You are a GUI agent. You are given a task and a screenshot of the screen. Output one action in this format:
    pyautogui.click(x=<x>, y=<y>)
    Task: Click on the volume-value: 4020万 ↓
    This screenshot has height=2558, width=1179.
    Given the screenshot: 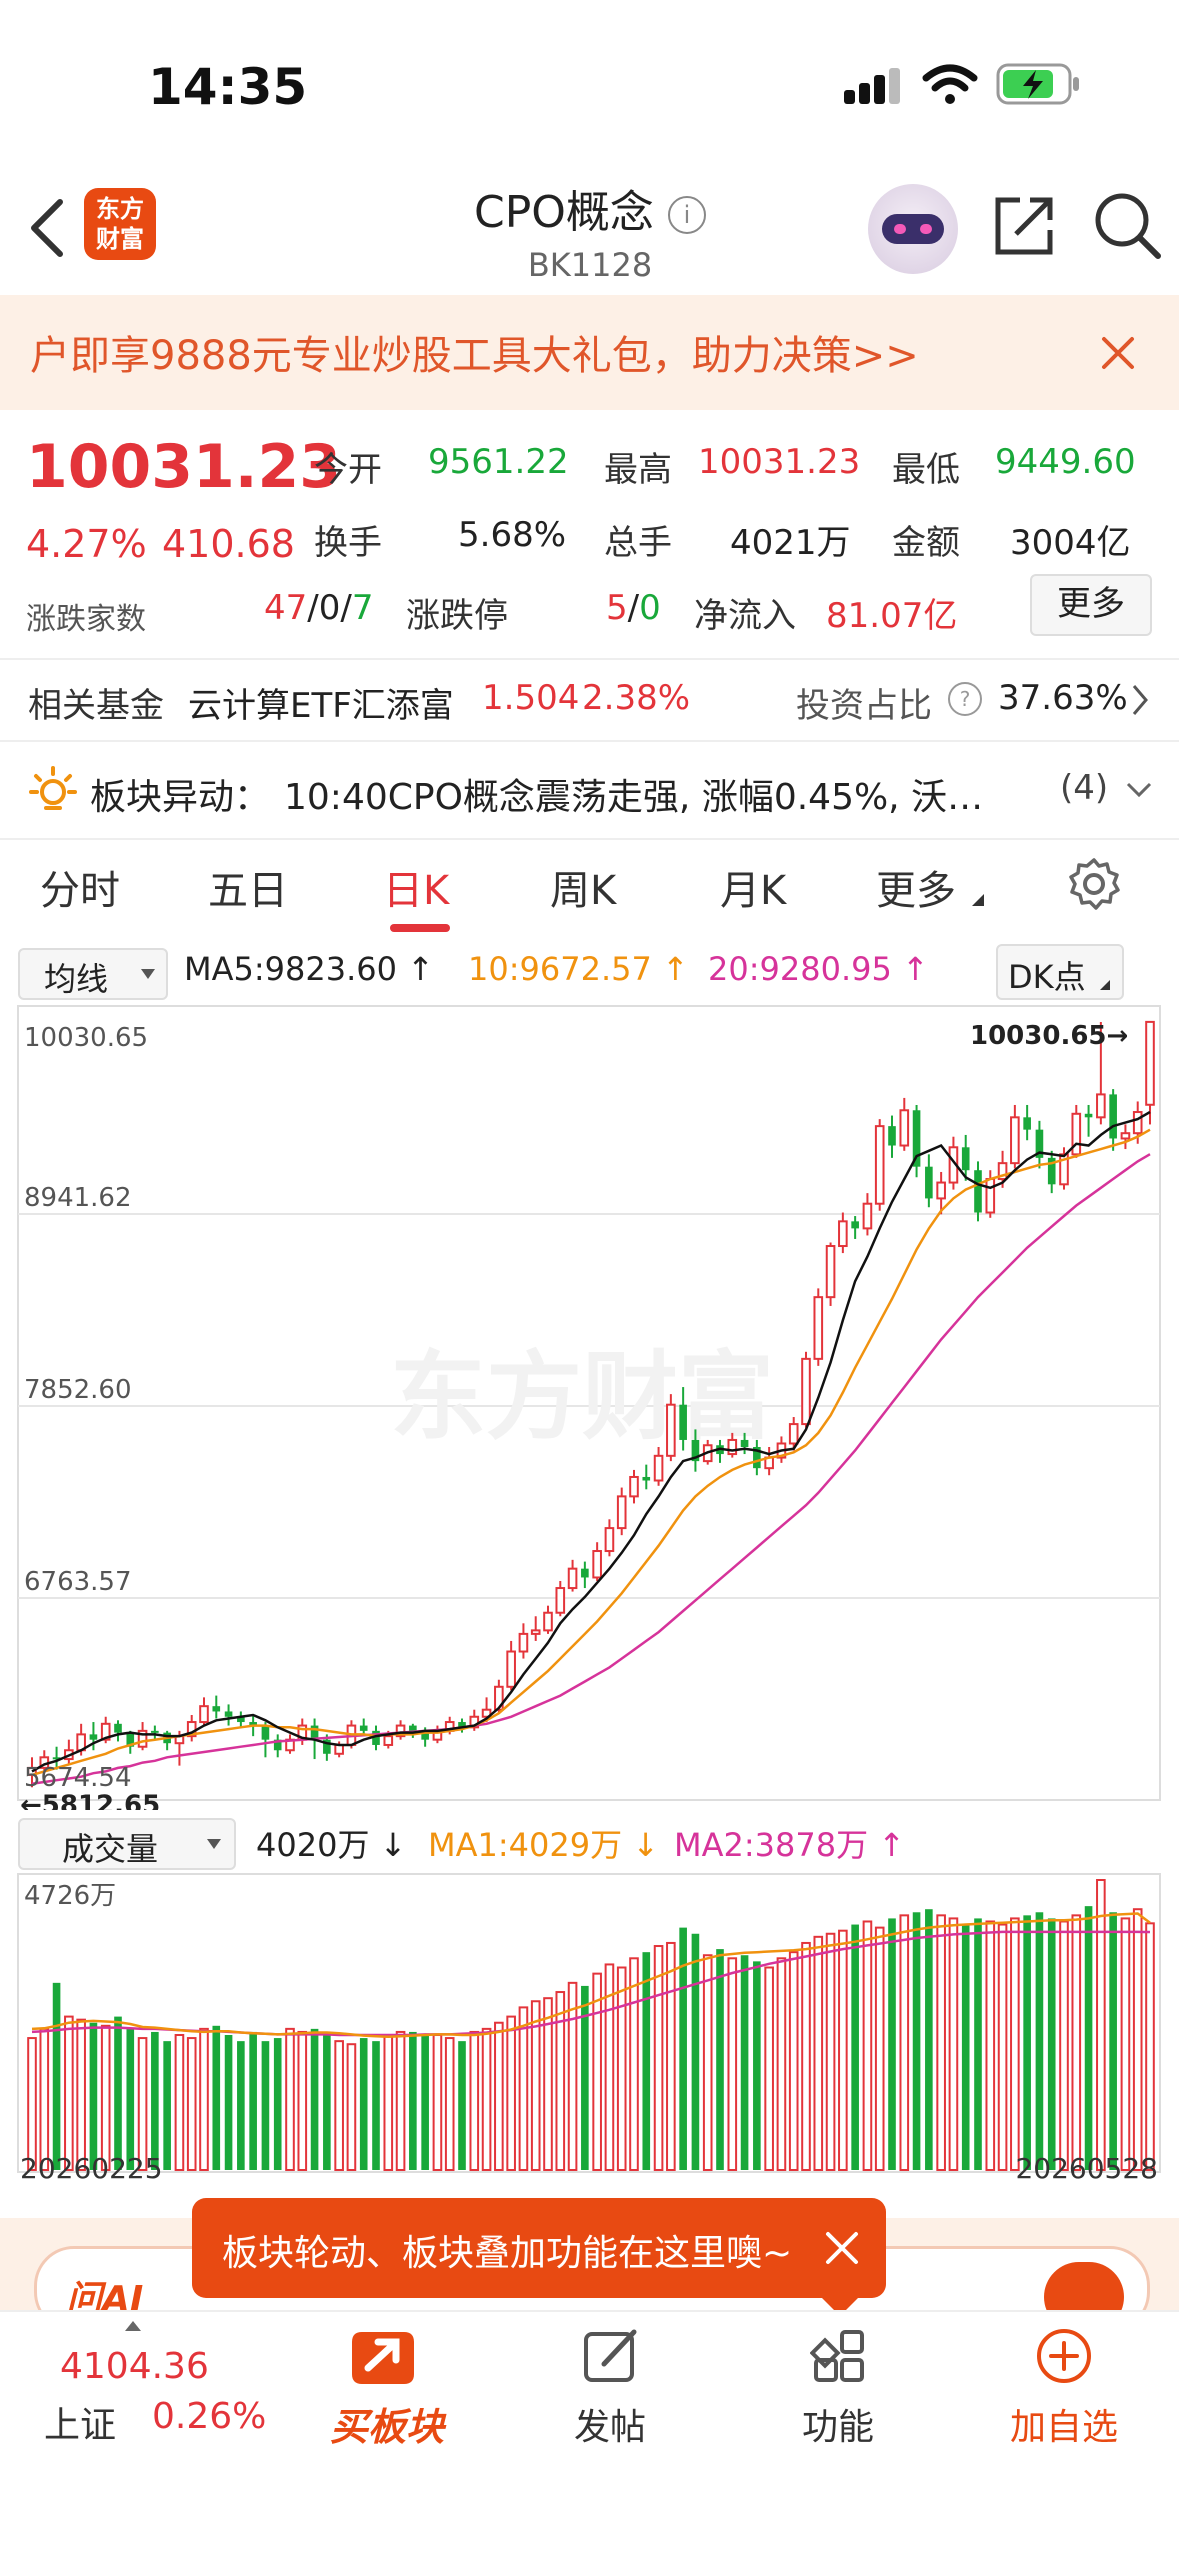 What is the action you would take?
    pyautogui.click(x=331, y=1845)
    